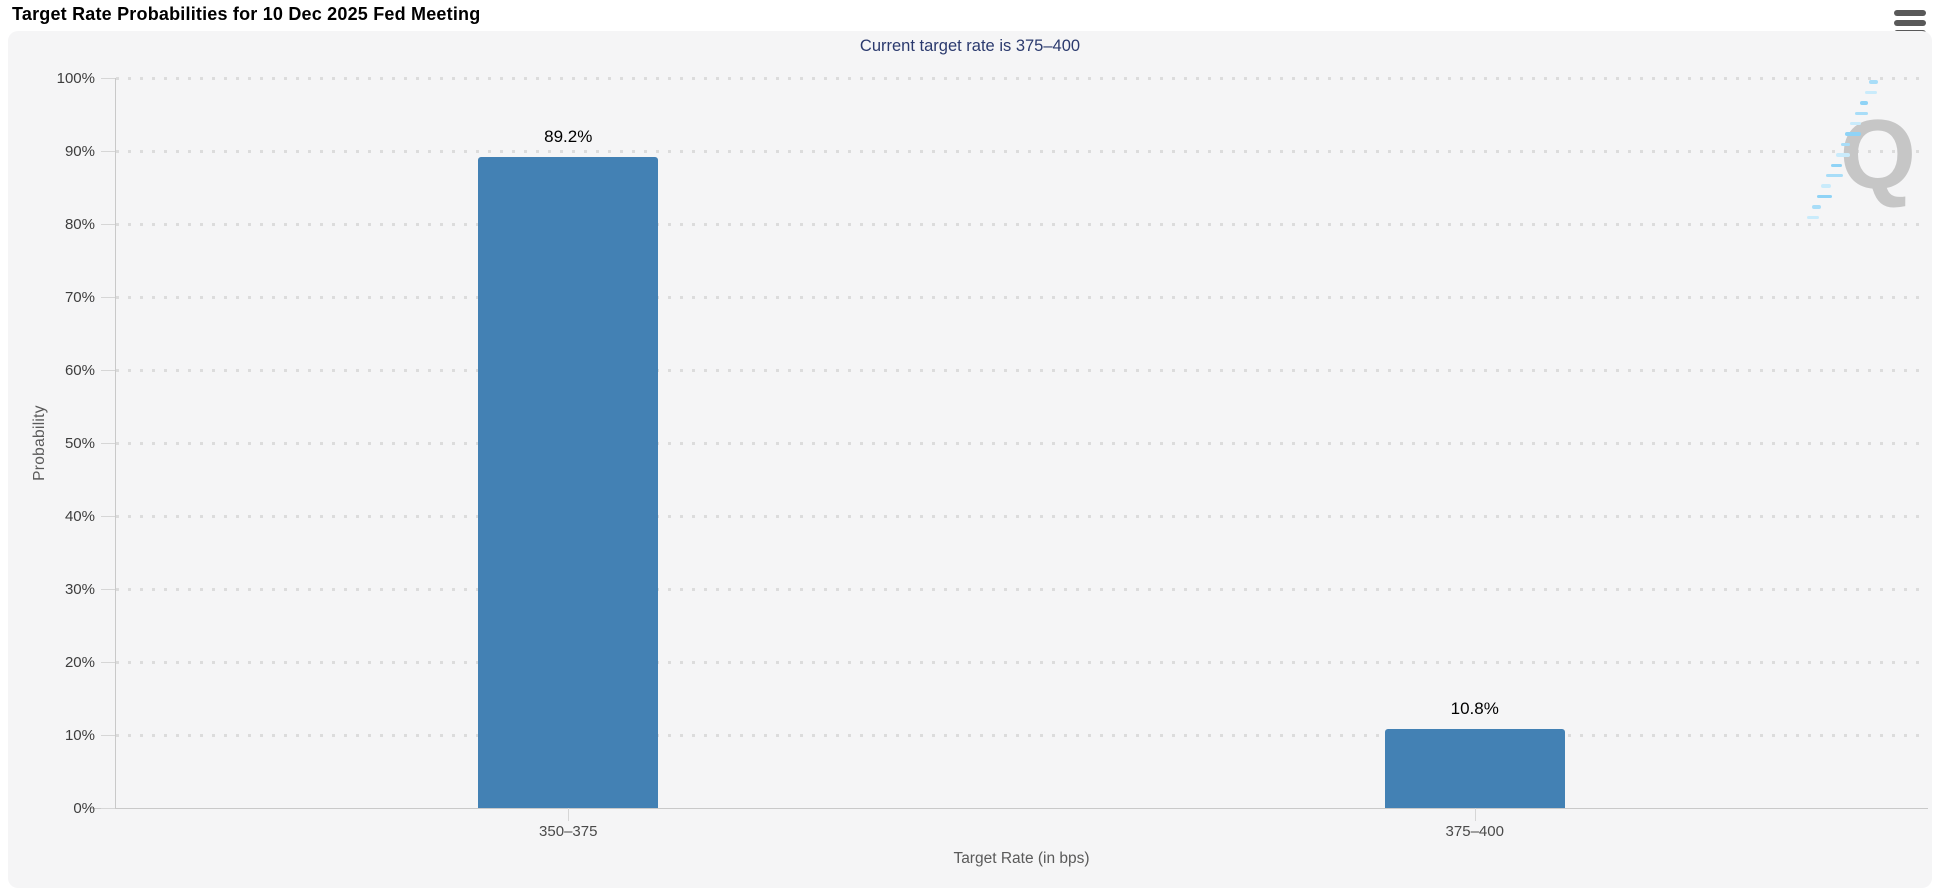  What do you see at coordinates (970, 46) in the screenshot?
I see `chart-subtitle: Current target rate is 375–400` at bounding box center [970, 46].